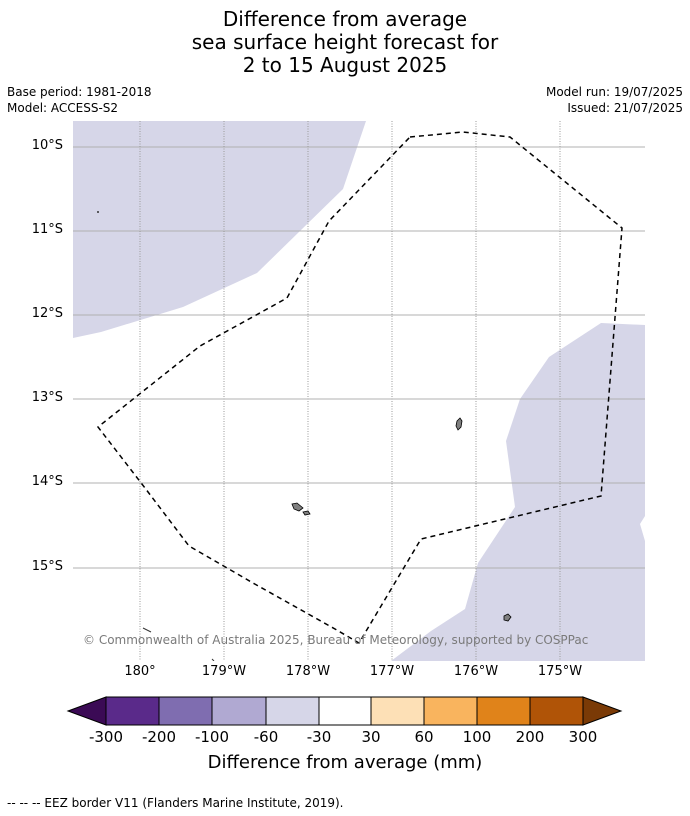 The width and height of the screenshot is (690, 816). I want to click on lat-label-12s: 12°S, so click(47, 313).